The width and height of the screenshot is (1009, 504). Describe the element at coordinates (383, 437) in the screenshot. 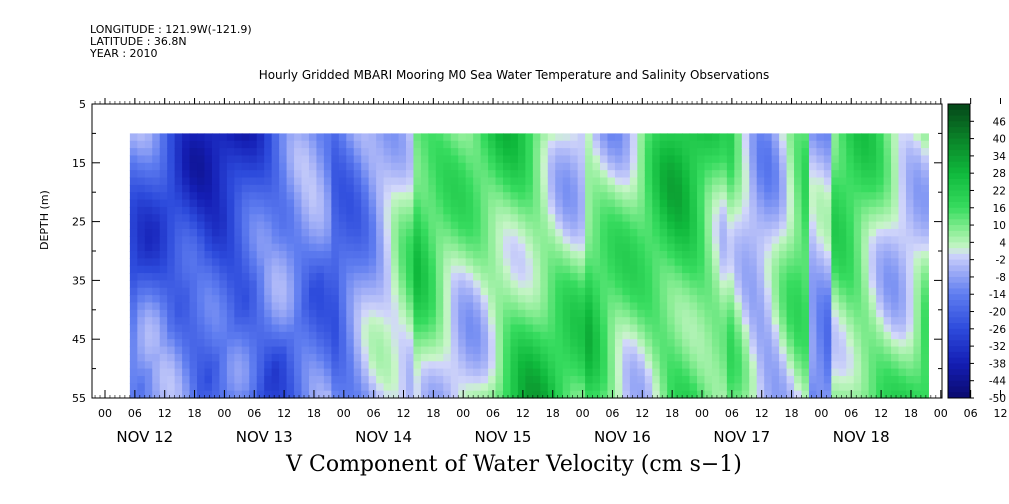

I see `x-day-label: NOV 14` at that location.